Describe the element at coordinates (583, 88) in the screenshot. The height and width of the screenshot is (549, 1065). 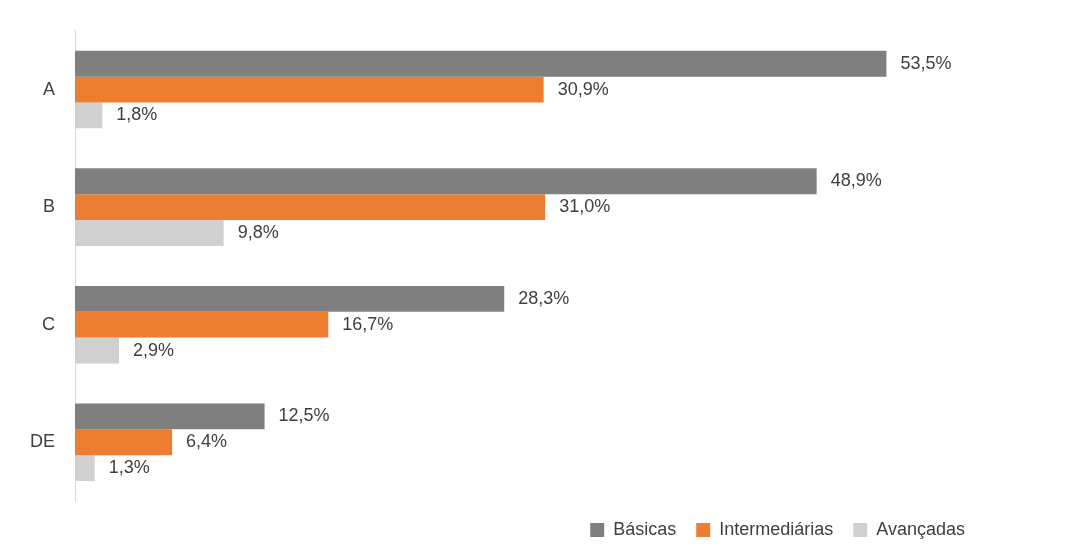
I see `data-label: 30,9%` at that location.